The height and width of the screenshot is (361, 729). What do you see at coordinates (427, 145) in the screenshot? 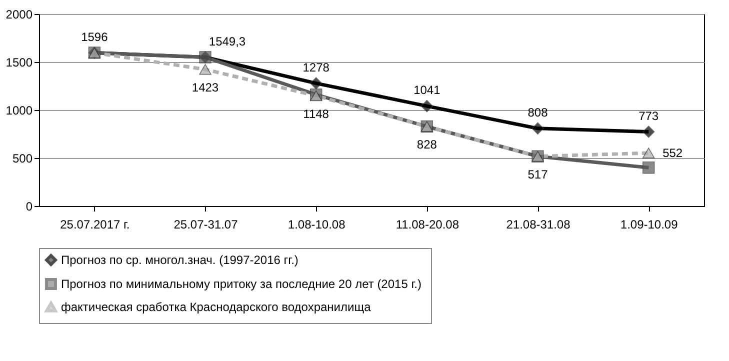
I see `data-label: 828` at bounding box center [427, 145].